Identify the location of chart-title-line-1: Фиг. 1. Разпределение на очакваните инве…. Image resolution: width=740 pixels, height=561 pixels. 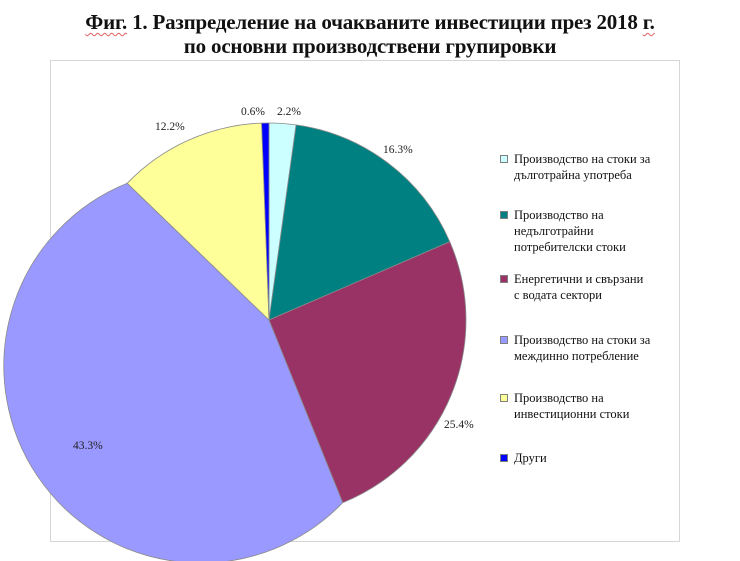
(370, 22).